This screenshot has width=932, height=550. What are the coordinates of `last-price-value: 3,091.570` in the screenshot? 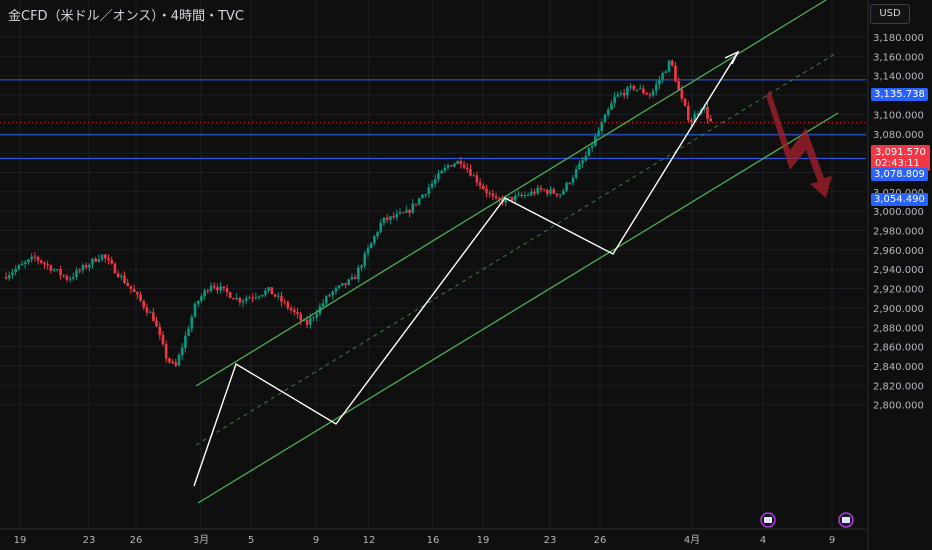 It's located at (900, 152).